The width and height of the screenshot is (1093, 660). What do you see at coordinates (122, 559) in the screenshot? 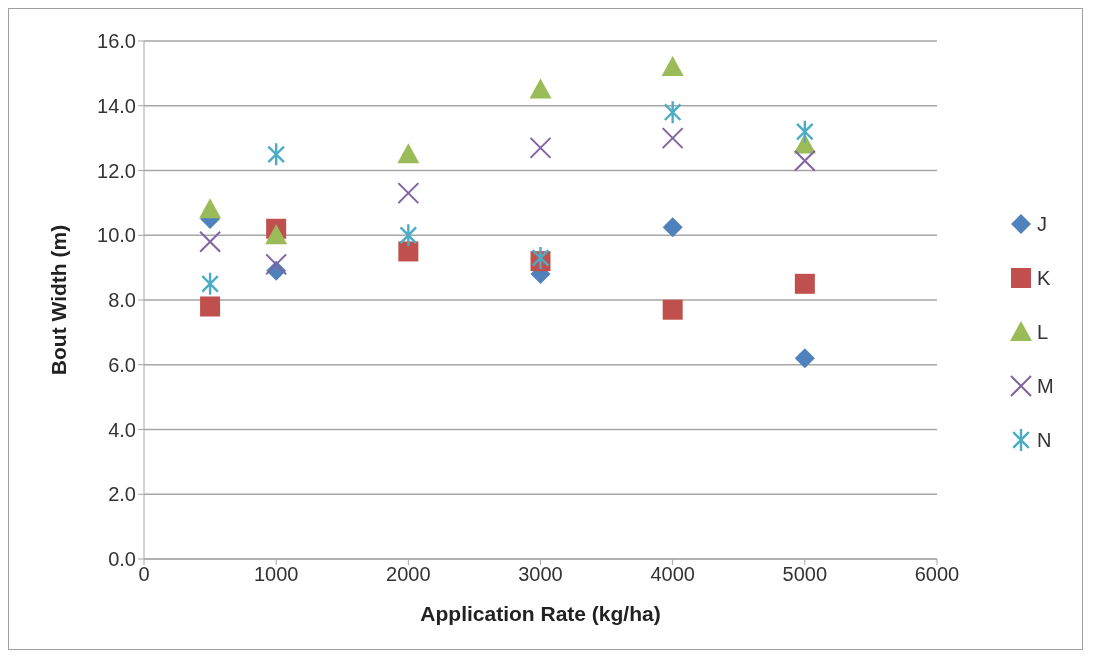
I see `y-tick-label: 0.0` at bounding box center [122, 559].